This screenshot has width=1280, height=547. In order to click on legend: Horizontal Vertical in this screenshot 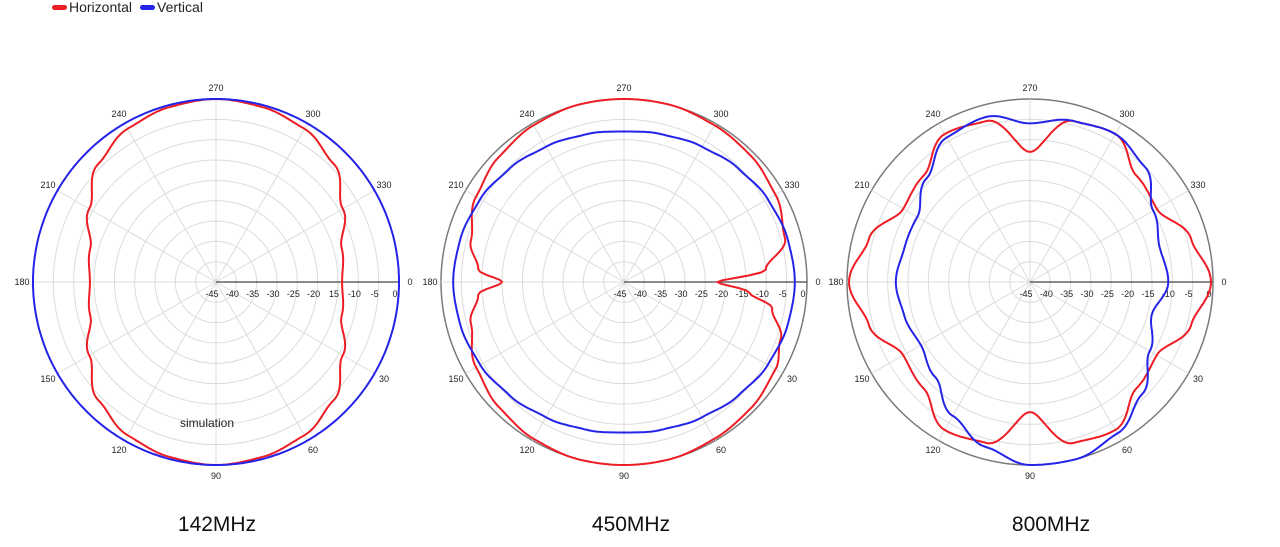, I will do `click(127, 7)`.